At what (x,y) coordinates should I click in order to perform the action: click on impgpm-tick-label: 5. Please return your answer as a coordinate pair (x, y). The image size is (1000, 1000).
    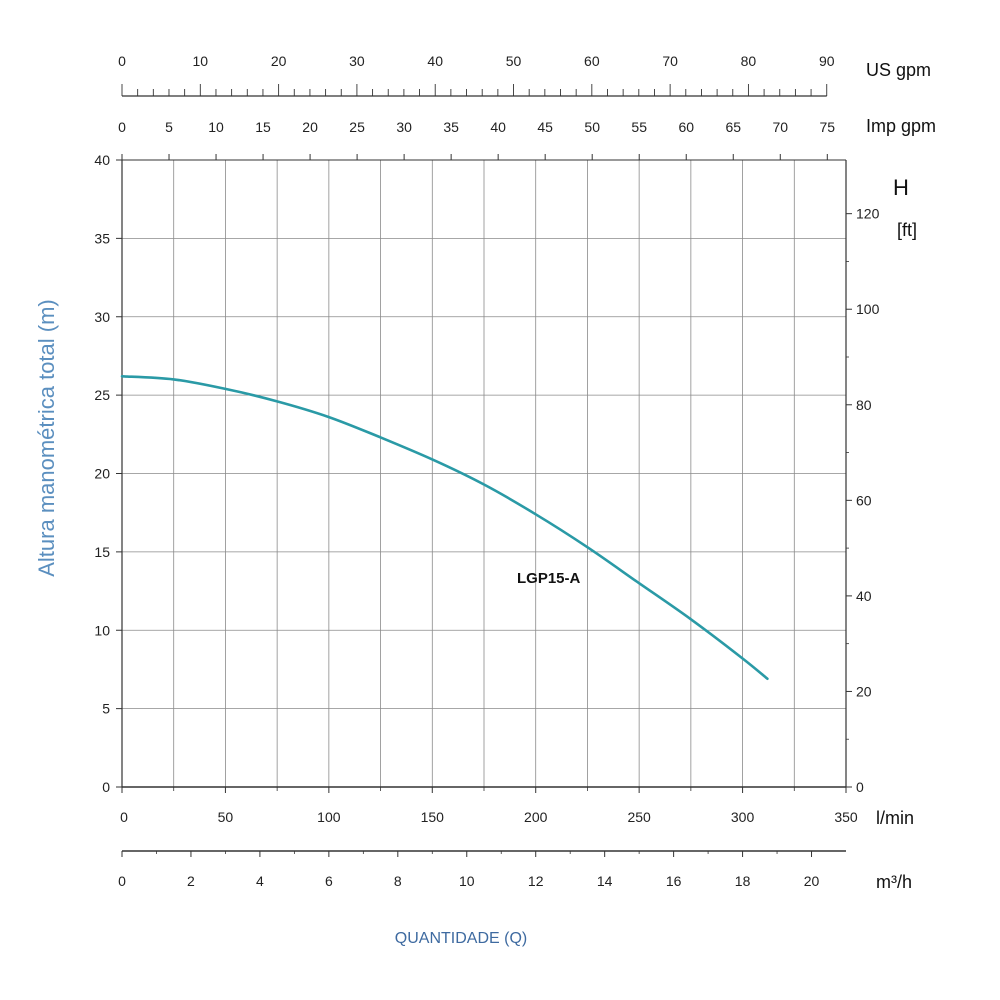
    Looking at the image, I should click on (169, 127).